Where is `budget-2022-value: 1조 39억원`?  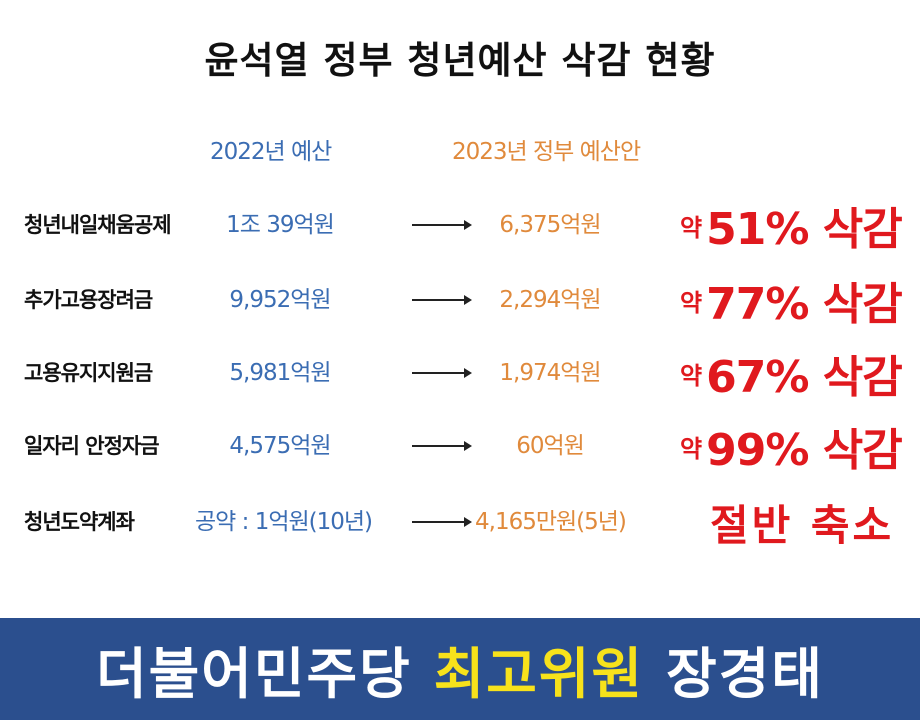
budget-2022-value: 1조 39억원 is located at coordinates (280, 225).